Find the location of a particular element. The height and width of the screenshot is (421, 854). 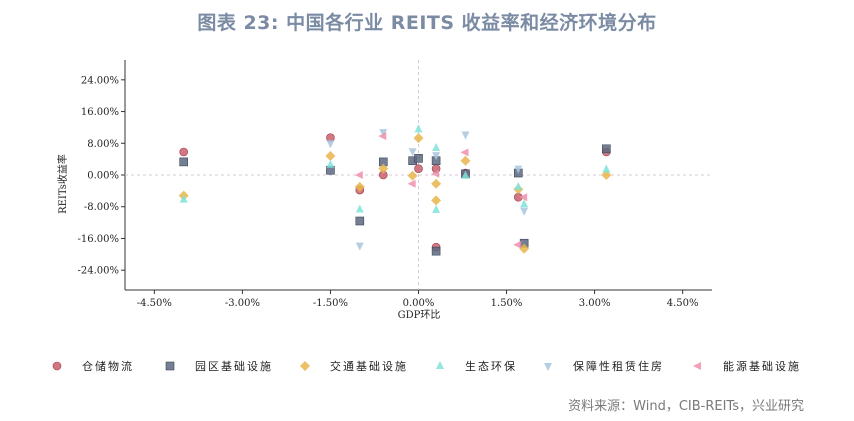

x-tick-label: 3.00% is located at coordinates (595, 303).